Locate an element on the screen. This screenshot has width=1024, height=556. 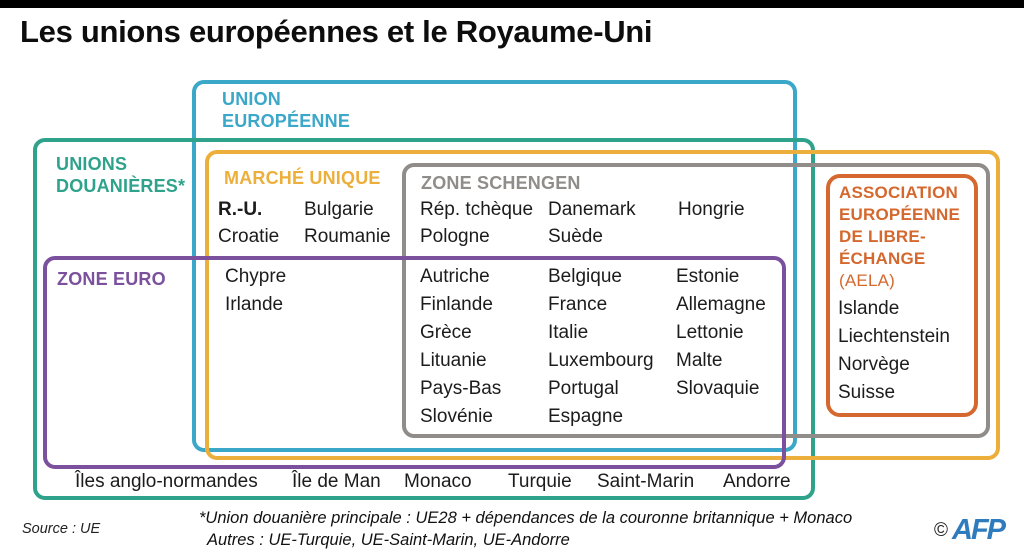
group-aela-members: Islande Liechtenstein Norvège Suisse is located at coordinates (894, 351).